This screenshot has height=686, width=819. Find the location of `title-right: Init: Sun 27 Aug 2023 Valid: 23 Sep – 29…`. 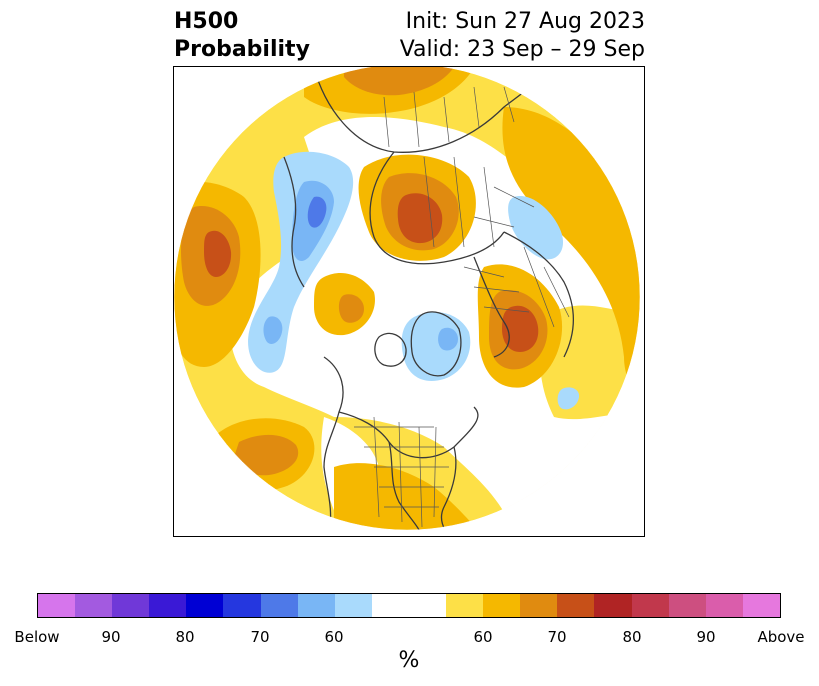

title-right: Init: Sun 27 Aug 2023 Valid: 23 Sep – 29… is located at coordinates (522, 36).